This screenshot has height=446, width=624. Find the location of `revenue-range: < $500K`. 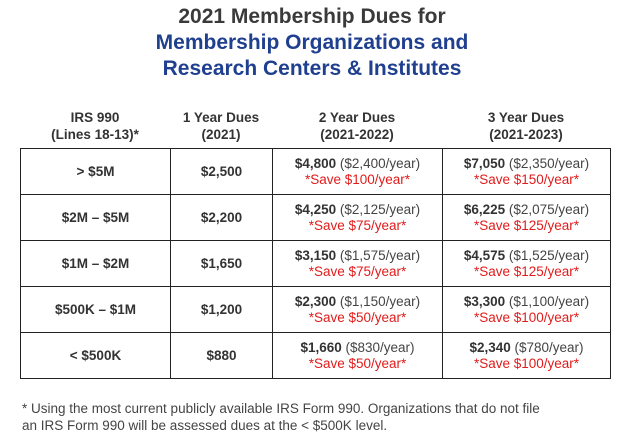

revenue-range: < $500K is located at coordinates (95, 355).